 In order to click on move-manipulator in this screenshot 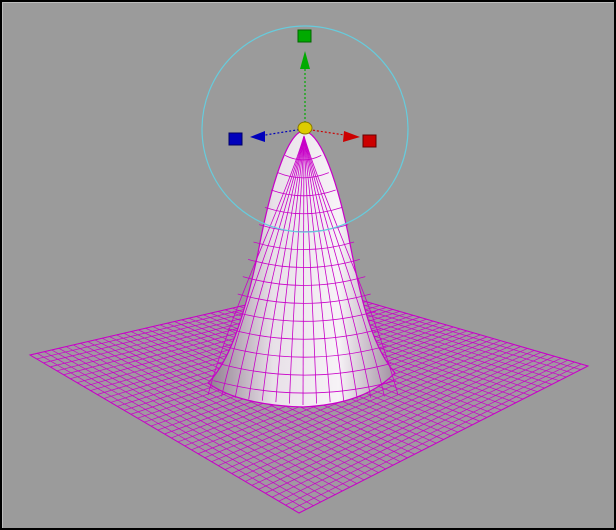, I will do `click(305, 129)`.